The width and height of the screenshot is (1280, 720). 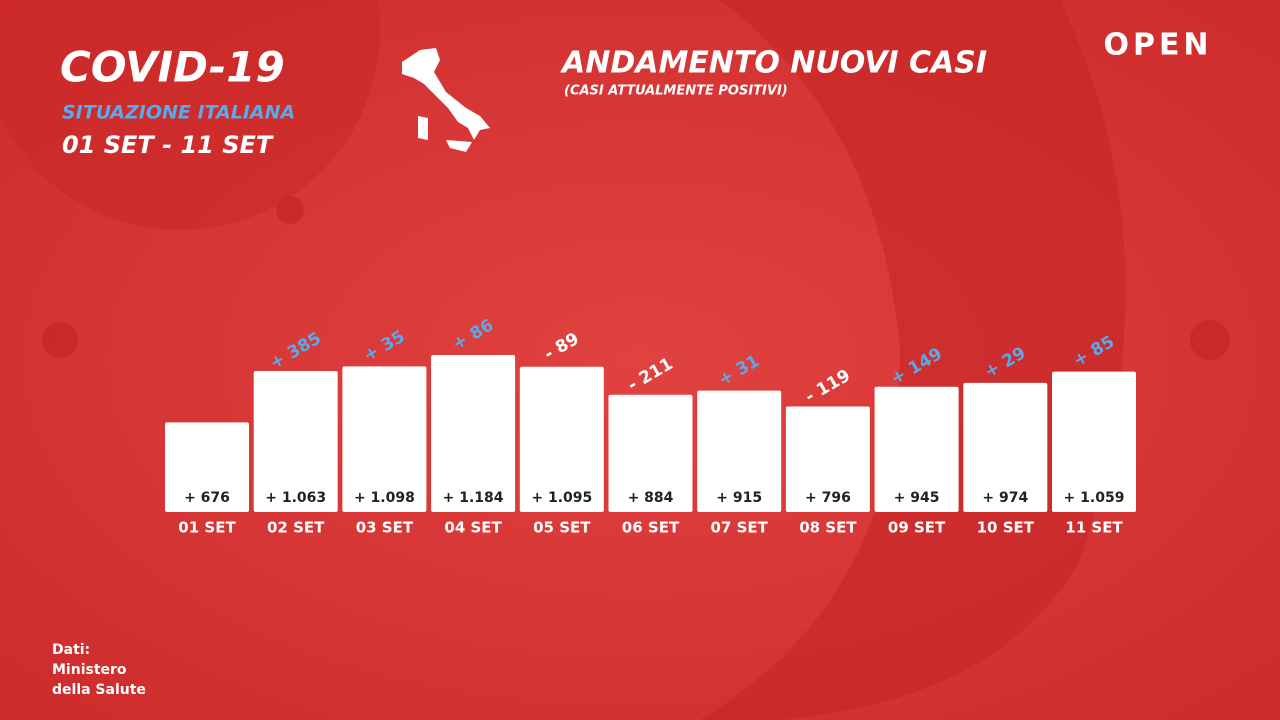 What do you see at coordinates (446, 100) in the screenshot?
I see `italy-map` at bounding box center [446, 100].